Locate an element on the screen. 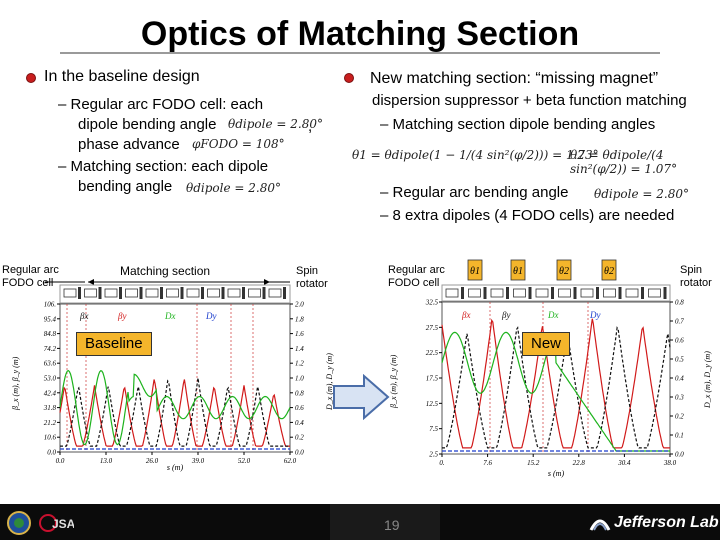 The height and width of the screenshot is (540, 720). left-y2tick-label: 0.4 is located at coordinates (299, 423).